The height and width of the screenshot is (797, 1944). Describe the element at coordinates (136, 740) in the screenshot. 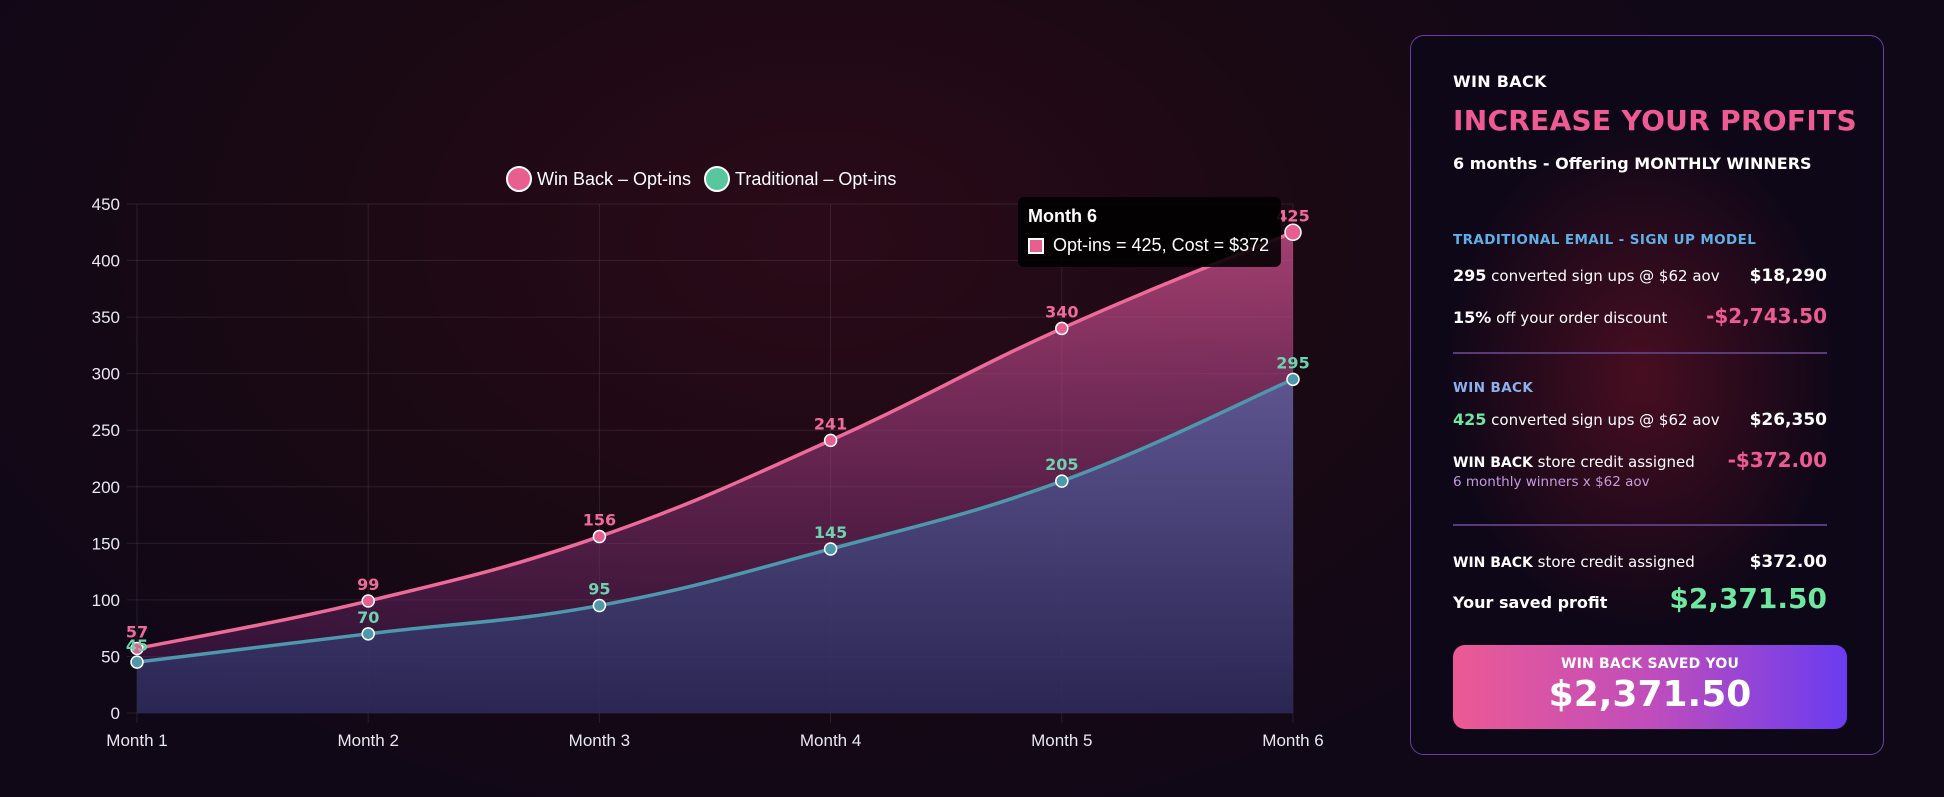

I see `x-tick-label: Month 1` at that location.